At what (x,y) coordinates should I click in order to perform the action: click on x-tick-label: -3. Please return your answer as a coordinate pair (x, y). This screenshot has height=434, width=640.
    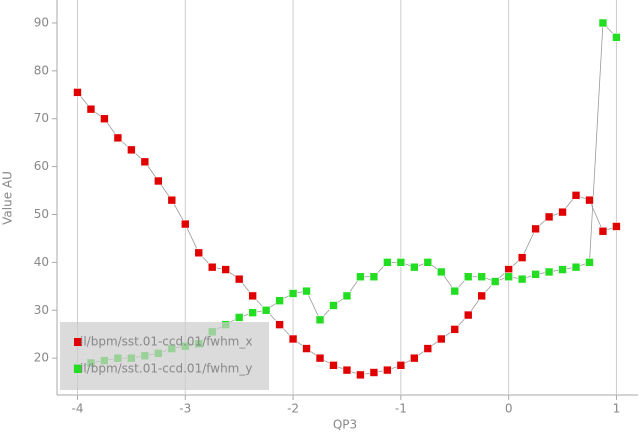
    Looking at the image, I should click on (185, 409).